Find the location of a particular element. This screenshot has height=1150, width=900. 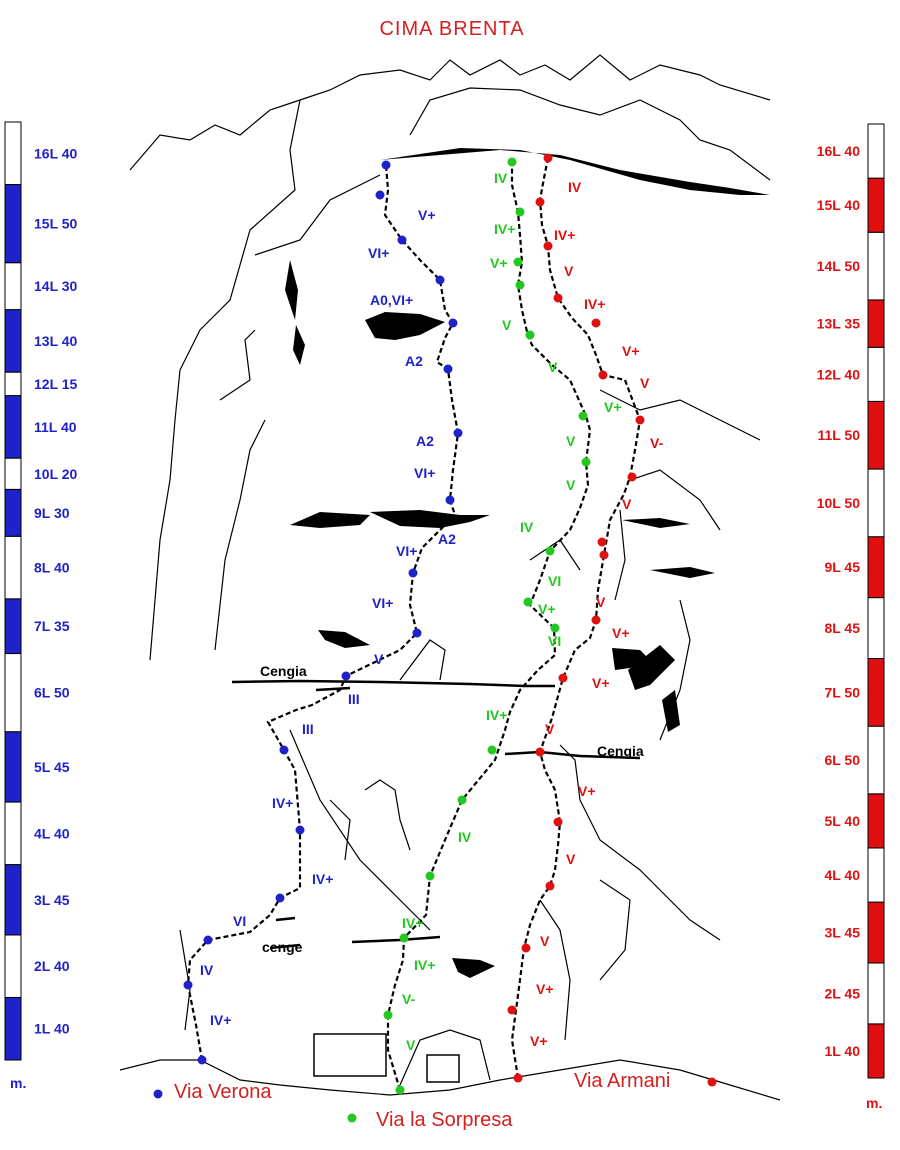

ledges is located at coordinates (436, 814).